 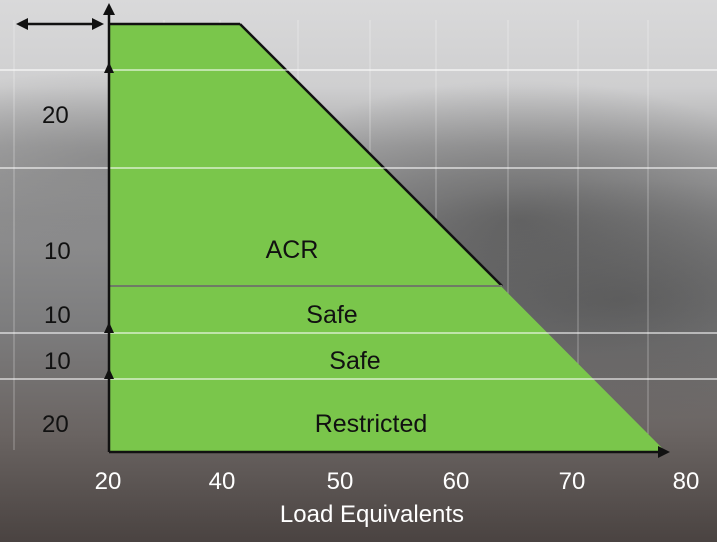 What do you see at coordinates (372, 514) in the screenshot?
I see `x-axis-title: Load Equivalents` at bounding box center [372, 514].